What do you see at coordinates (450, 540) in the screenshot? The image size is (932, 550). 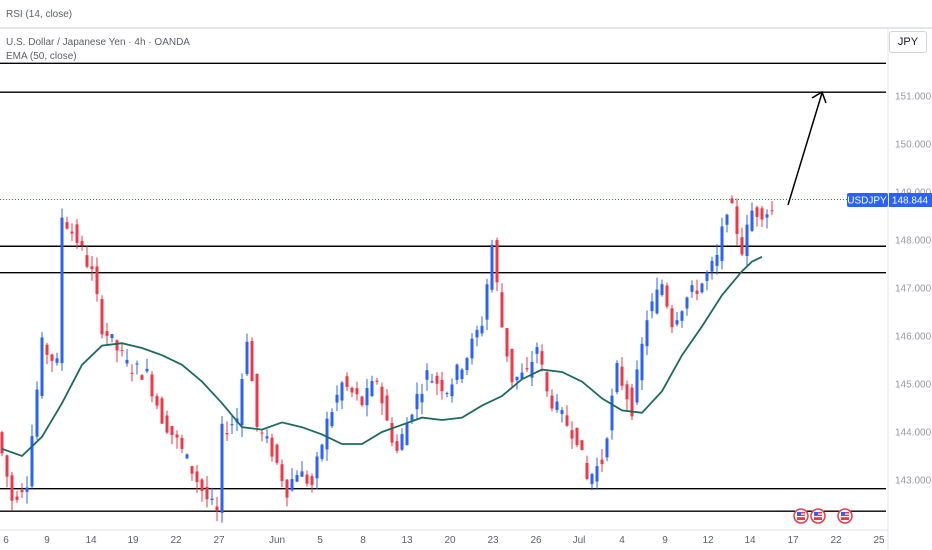 I see `time-tick-label: 20` at bounding box center [450, 540].